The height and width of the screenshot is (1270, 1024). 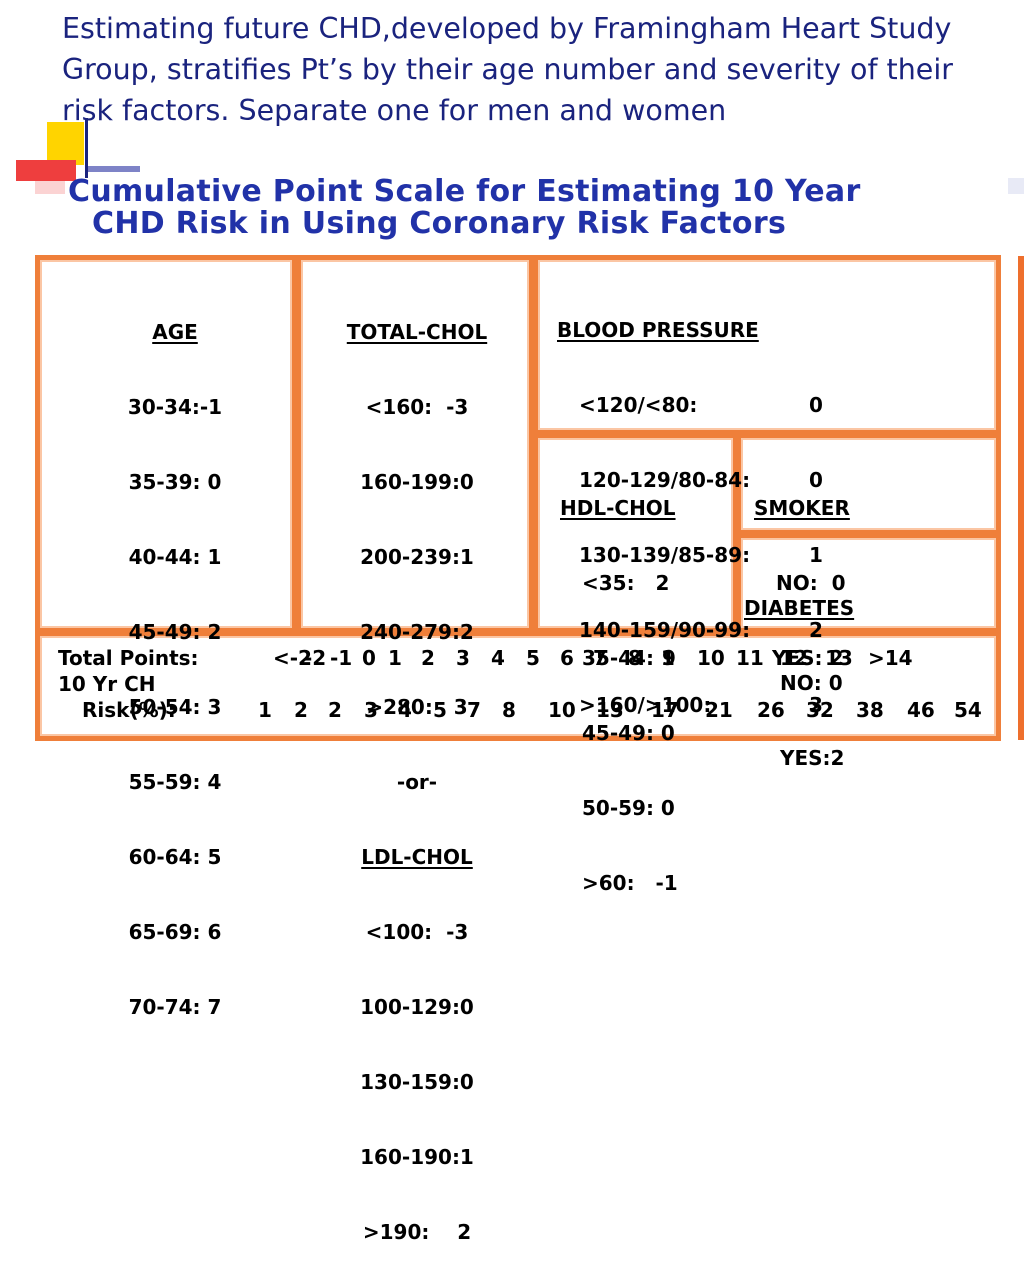 What do you see at coordinates (175, 332) in the screenshot?
I see `age-header: AGE` at bounding box center [175, 332].